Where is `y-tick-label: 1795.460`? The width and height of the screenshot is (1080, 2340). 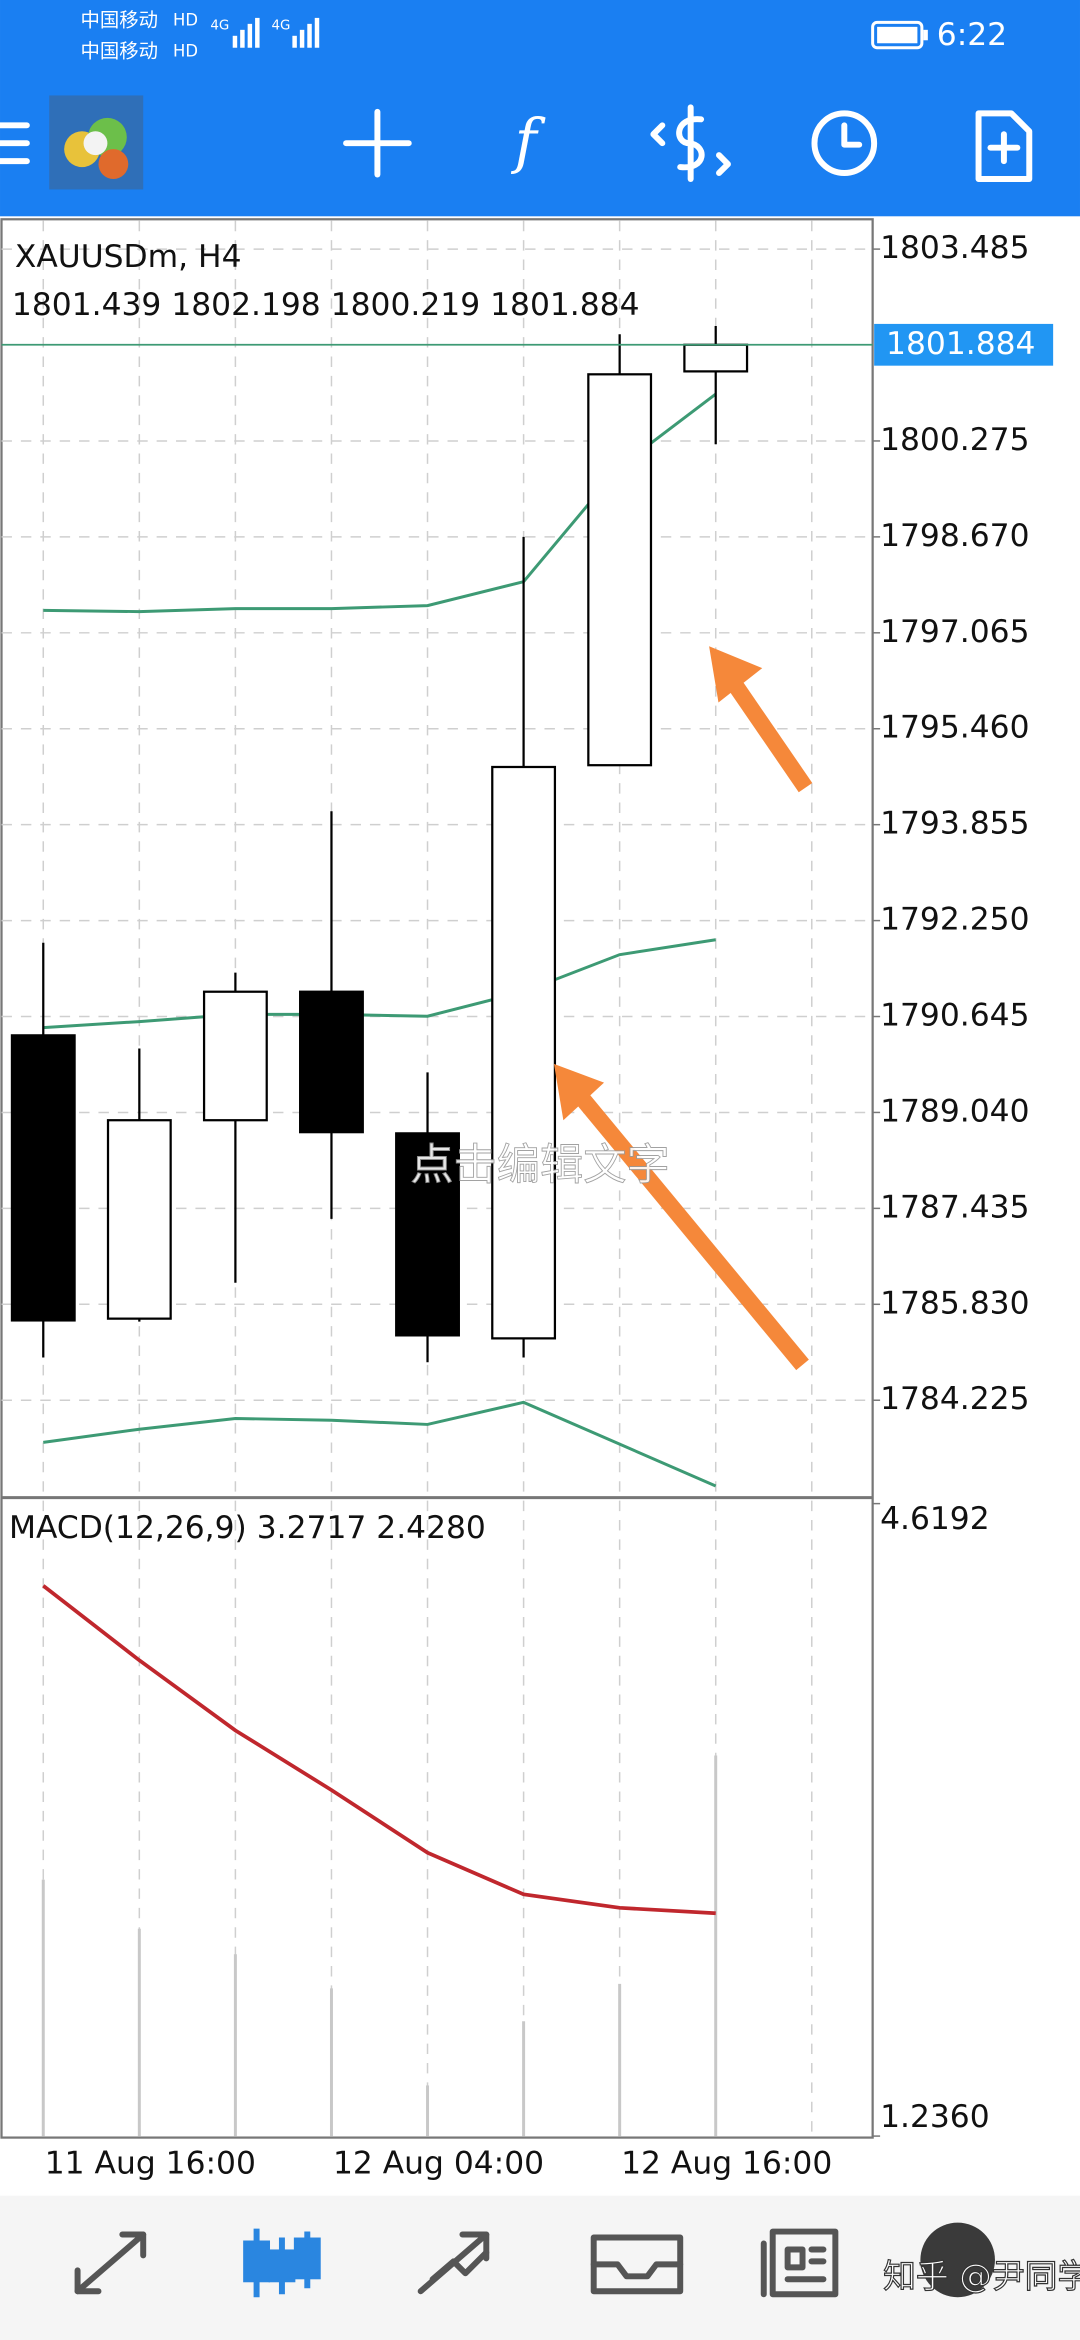
y-tick-label: 1795.460 is located at coordinates (954, 728).